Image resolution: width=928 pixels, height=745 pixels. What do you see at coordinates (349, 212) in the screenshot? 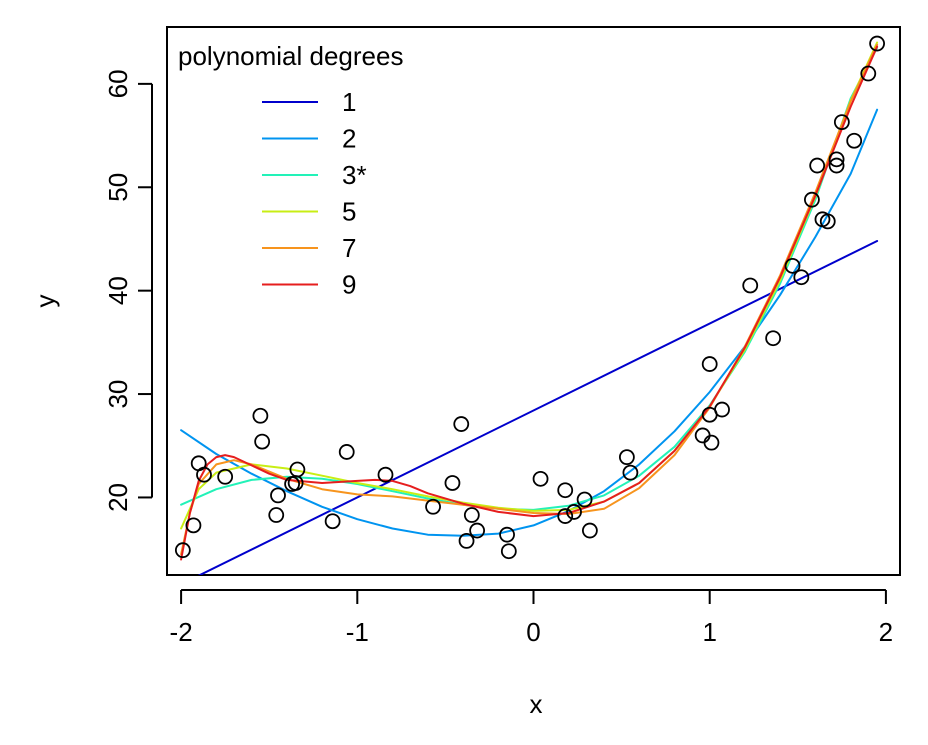
I see `legend-entry-label: 5` at bounding box center [349, 212].